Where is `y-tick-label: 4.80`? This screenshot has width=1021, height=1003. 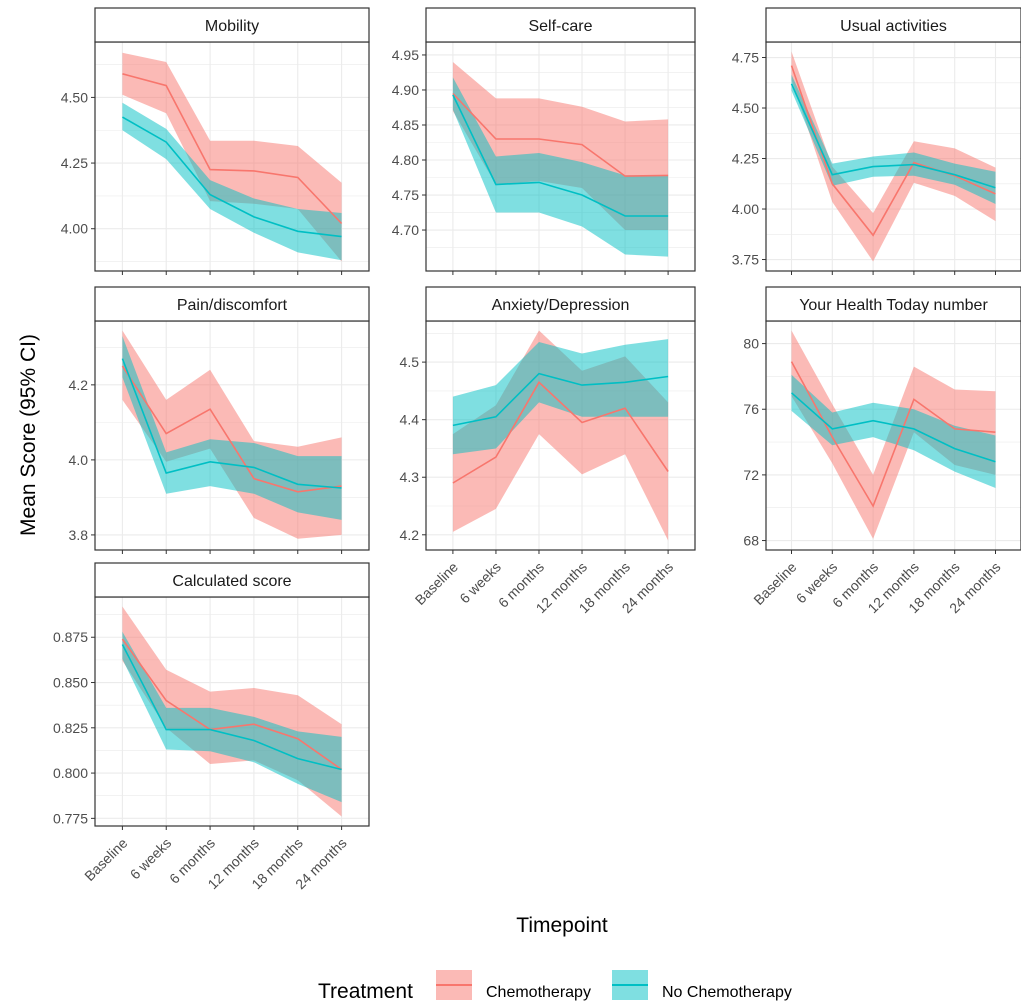 y-tick-label: 4.80 is located at coordinates (405, 160).